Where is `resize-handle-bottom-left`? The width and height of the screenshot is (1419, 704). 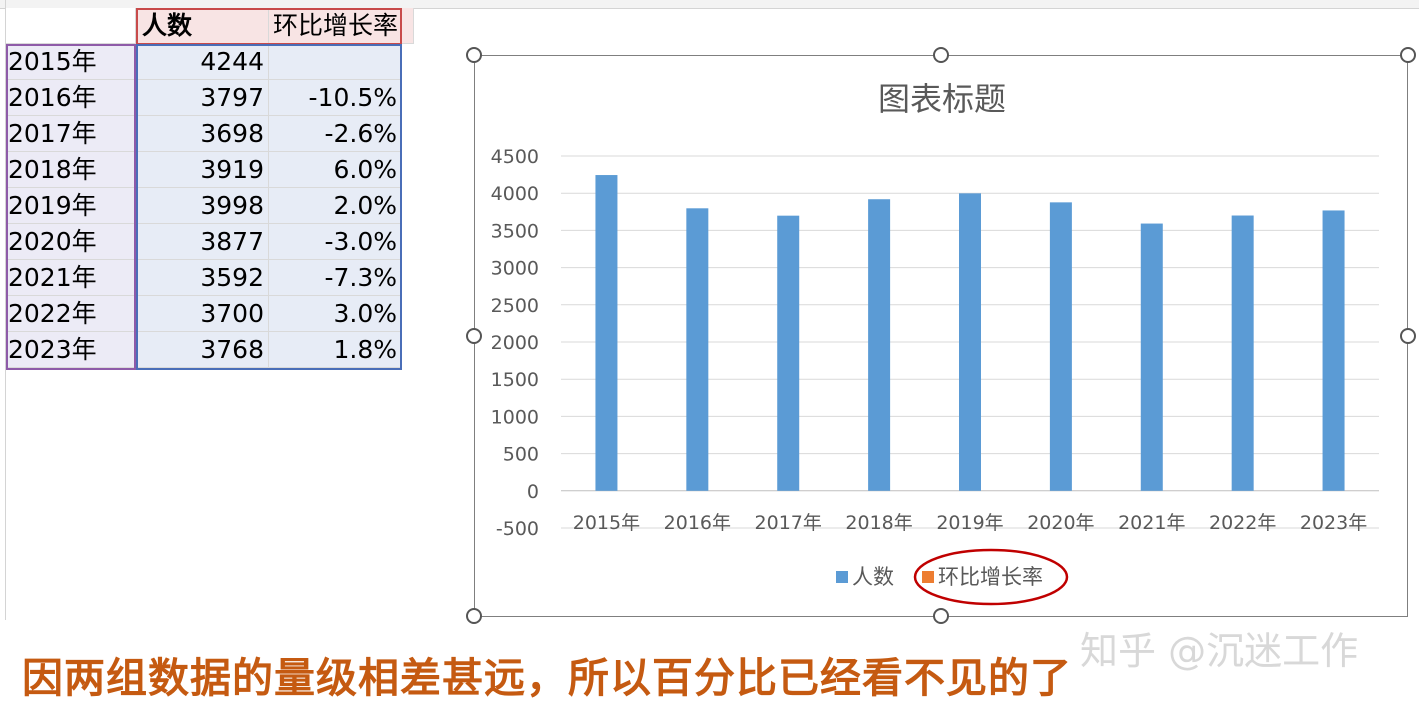 resize-handle-bottom-left is located at coordinates (474, 616).